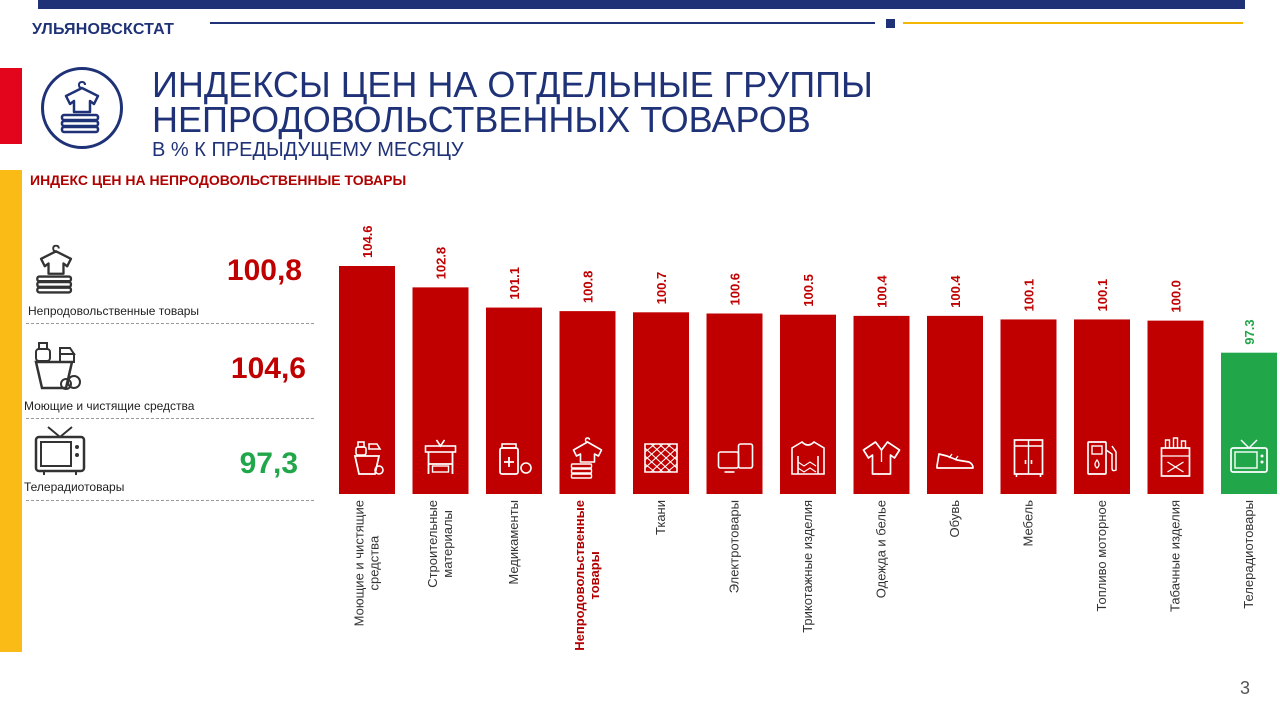 The width and height of the screenshot is (1280, 720). What do you see at coordinates (641, 4) in the screenshot?
I see `top-accent-bar` at bounding box center [641, 4].